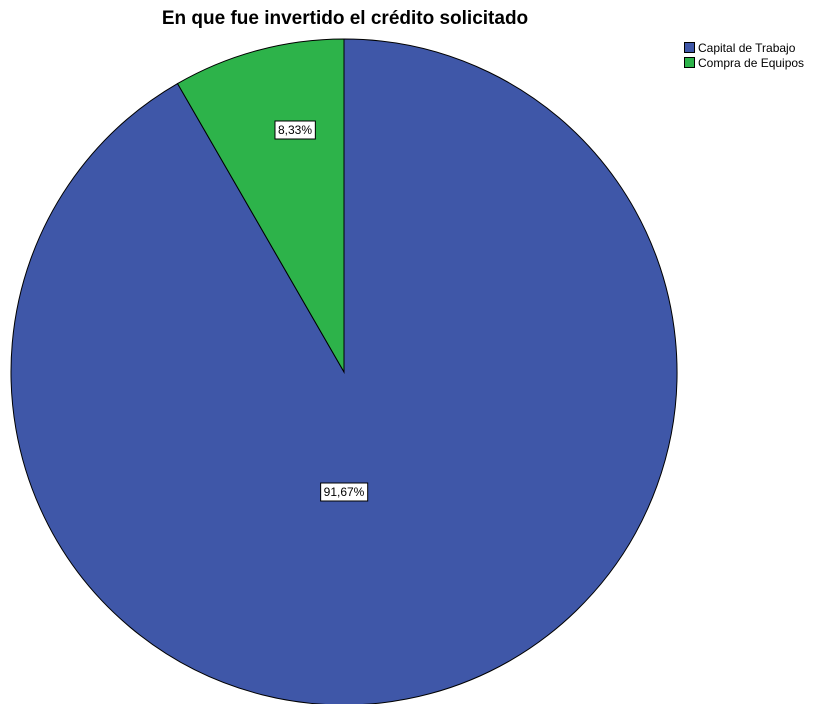  What do you see at coordinates (747, 47) in the screenshot?
I see `legend-label: Capital de Trabajo` at bounding box center [747, 47].